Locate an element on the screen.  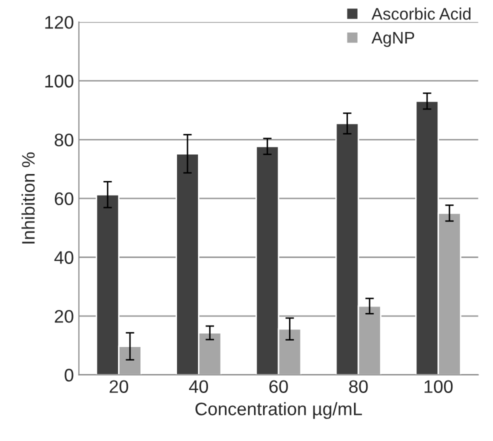
x-tick-label: 20 is located at coordinates (119, 386).